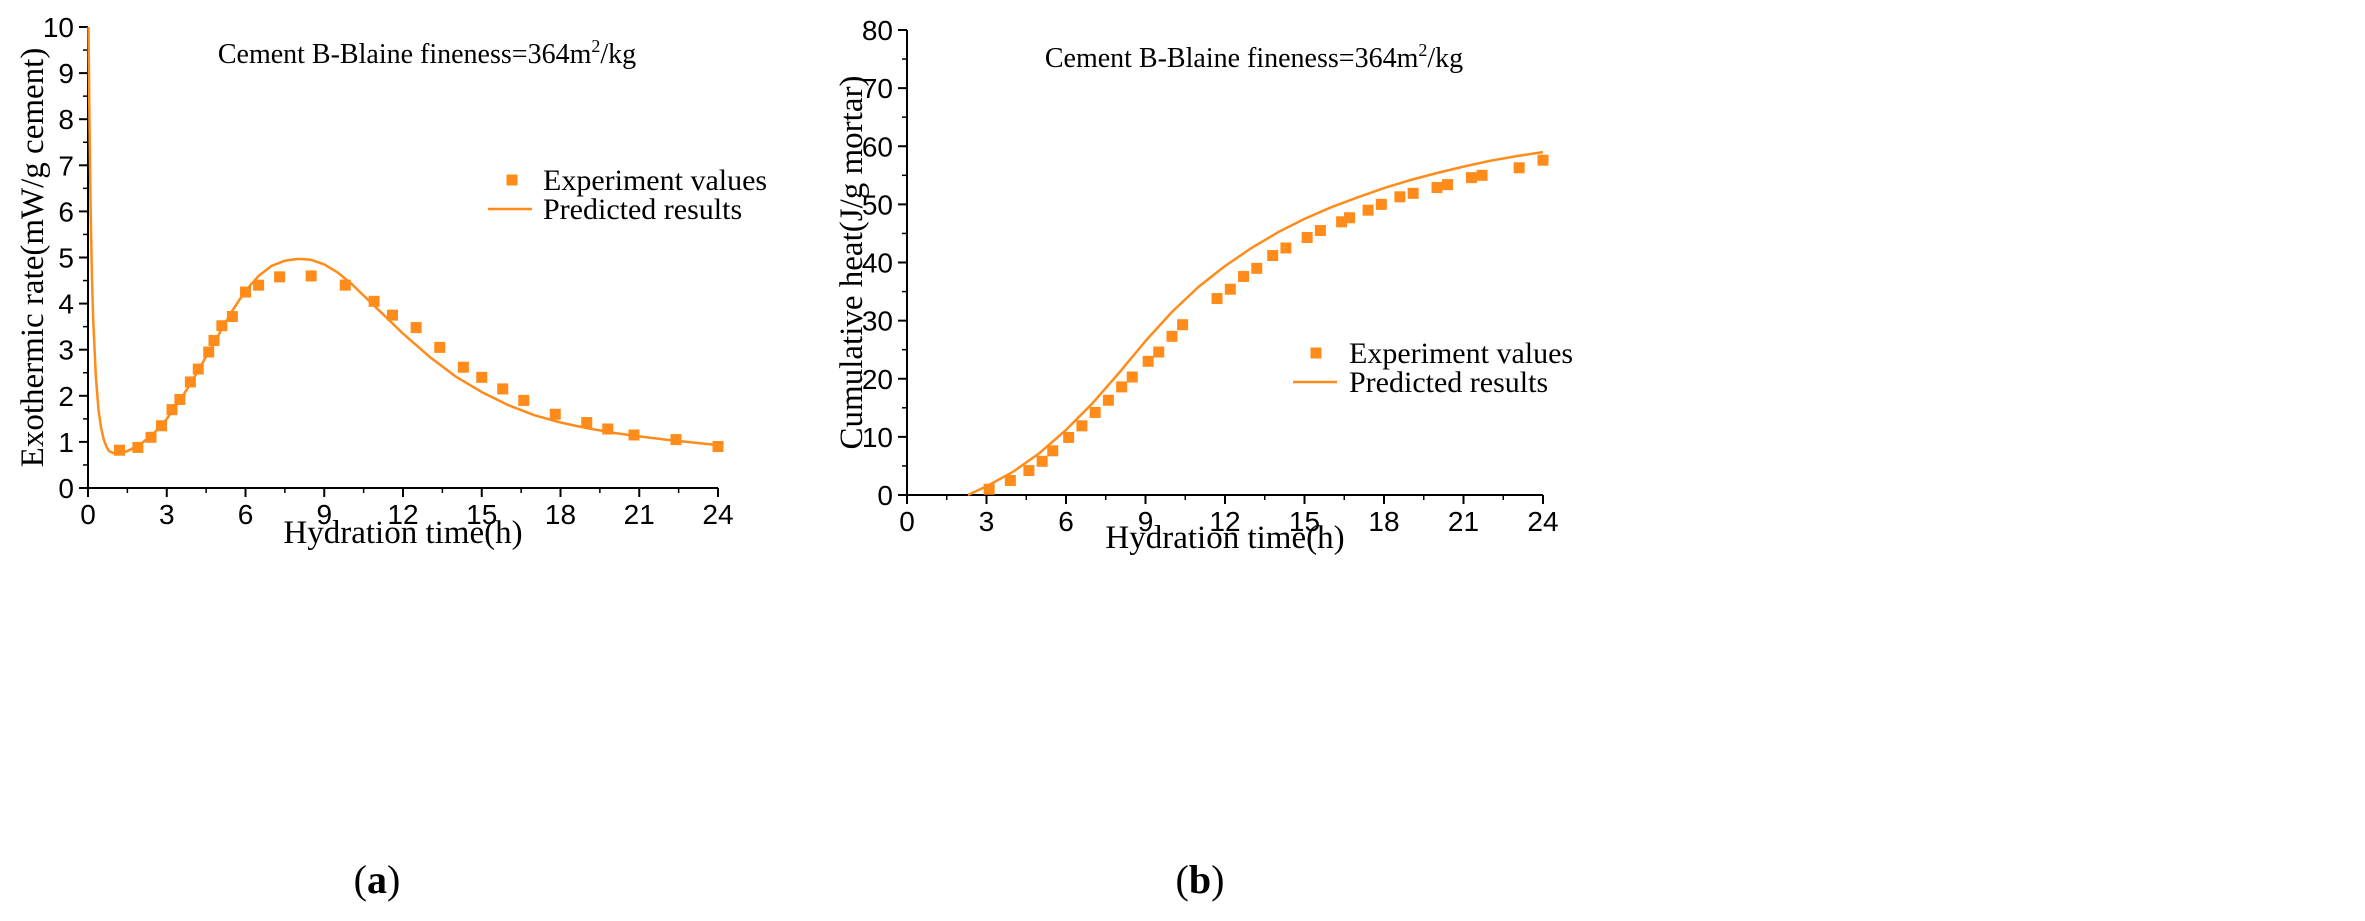 The image size is (2365, 921). I want to click on y-tick-label: 9, so click(66, 73).